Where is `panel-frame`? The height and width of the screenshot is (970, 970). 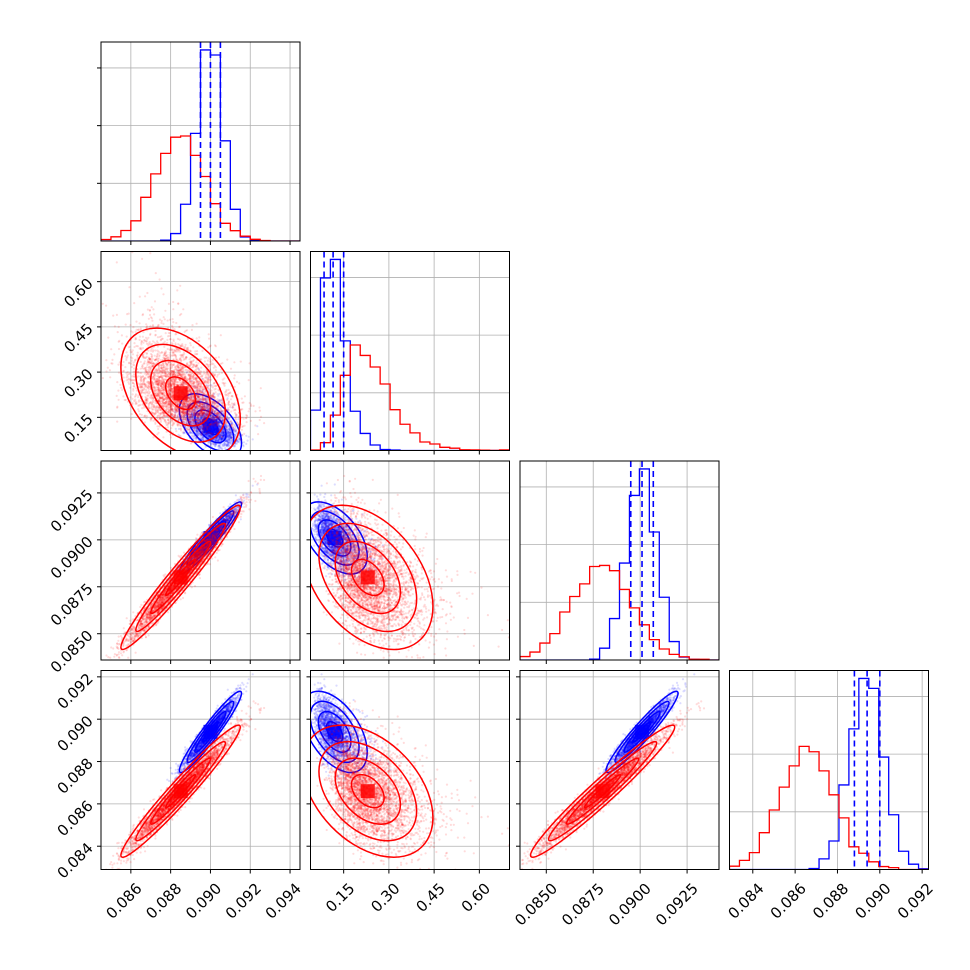
panel-frame is located at coordinates (410, 351).